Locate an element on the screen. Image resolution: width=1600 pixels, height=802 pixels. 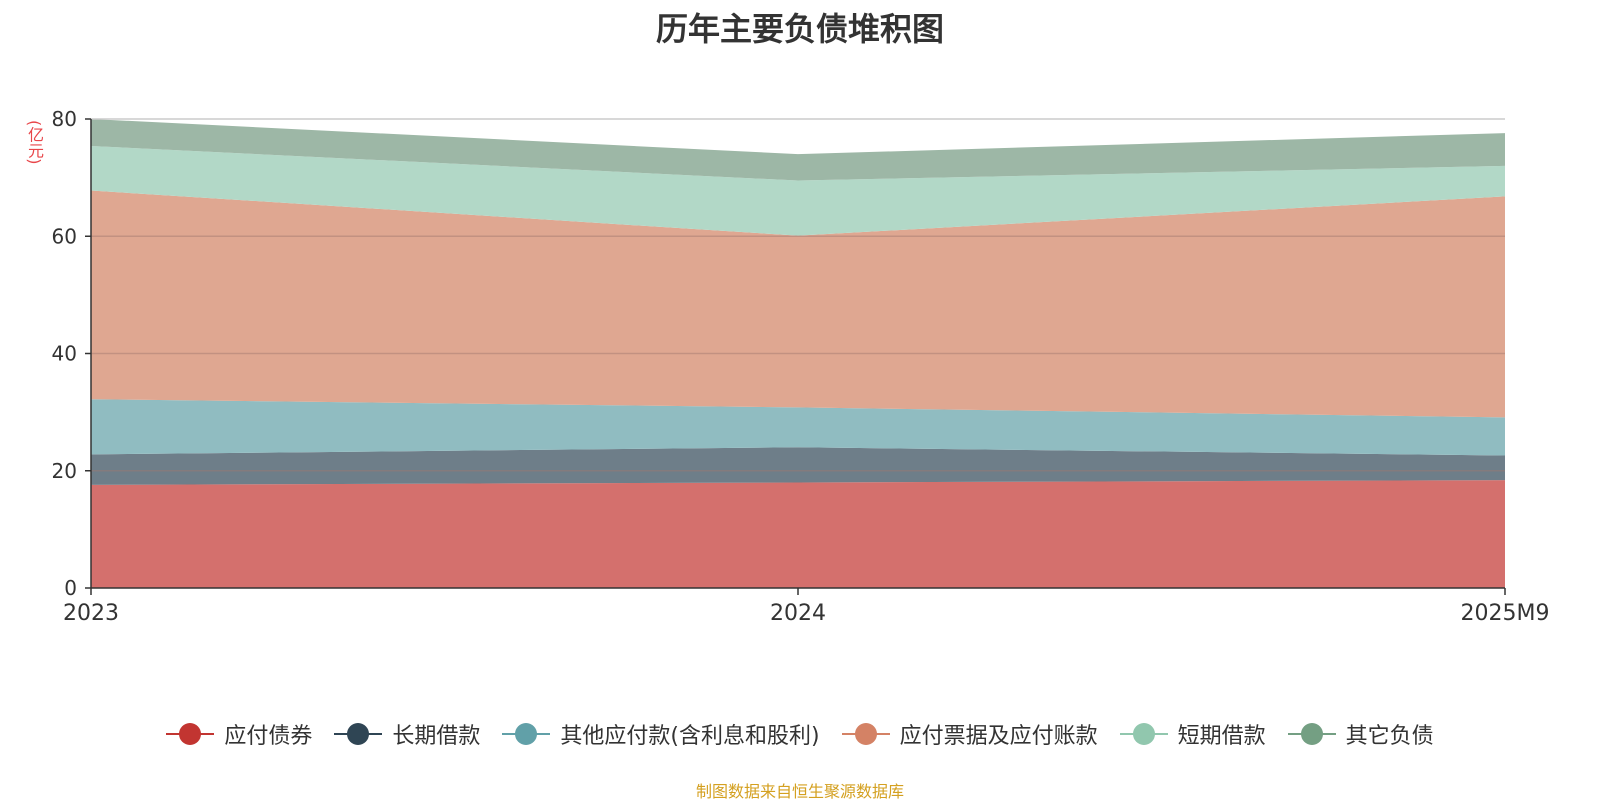
legend-label: 其它负债 is located at coordinates (1389, 736).